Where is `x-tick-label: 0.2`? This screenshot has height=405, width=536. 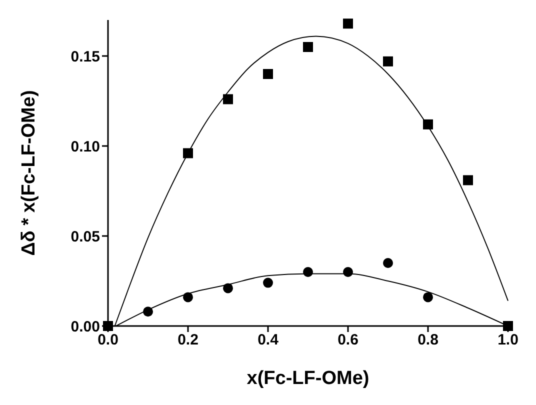
x-tick-label: 0.2 is located at coordinates (188, 340).